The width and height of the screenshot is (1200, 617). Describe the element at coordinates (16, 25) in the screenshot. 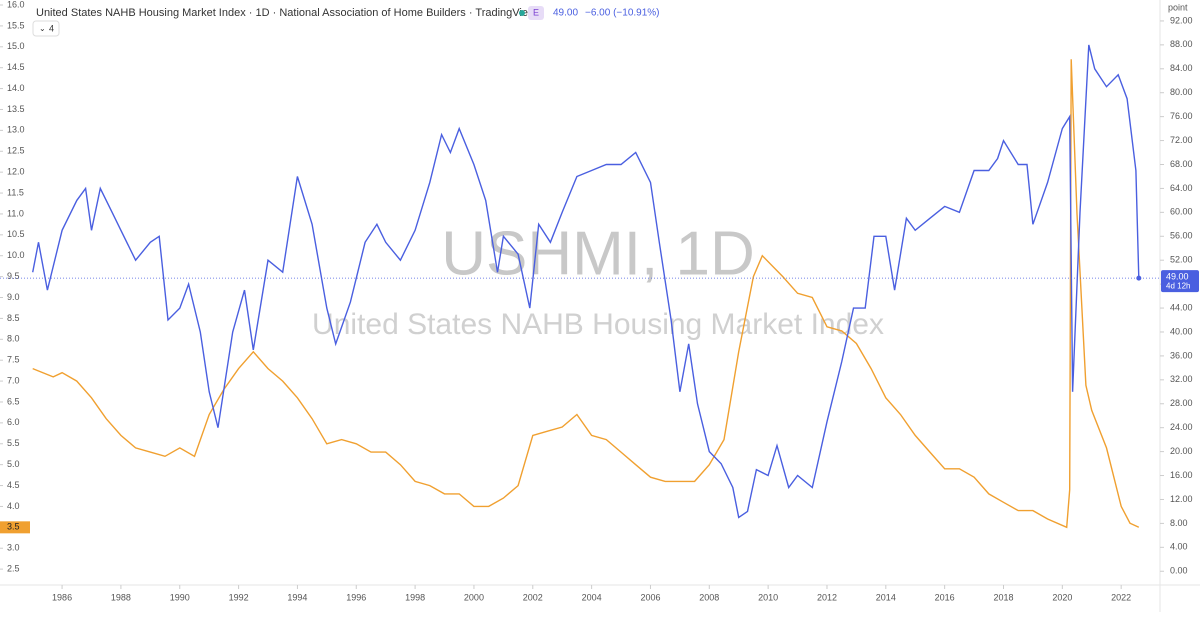

I see `y-tick-label: 15.5` at that location.